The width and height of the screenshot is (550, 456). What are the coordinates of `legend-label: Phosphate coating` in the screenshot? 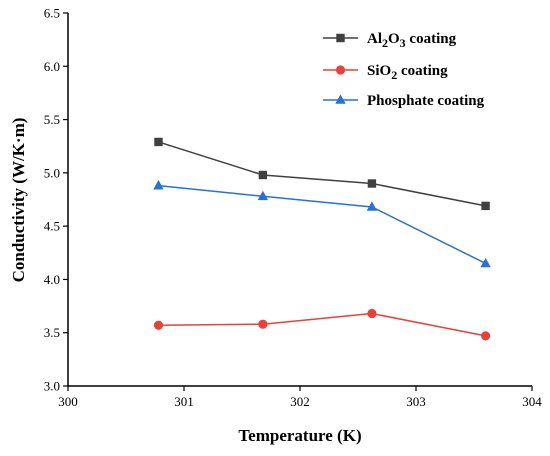 It's located at (426, 101).